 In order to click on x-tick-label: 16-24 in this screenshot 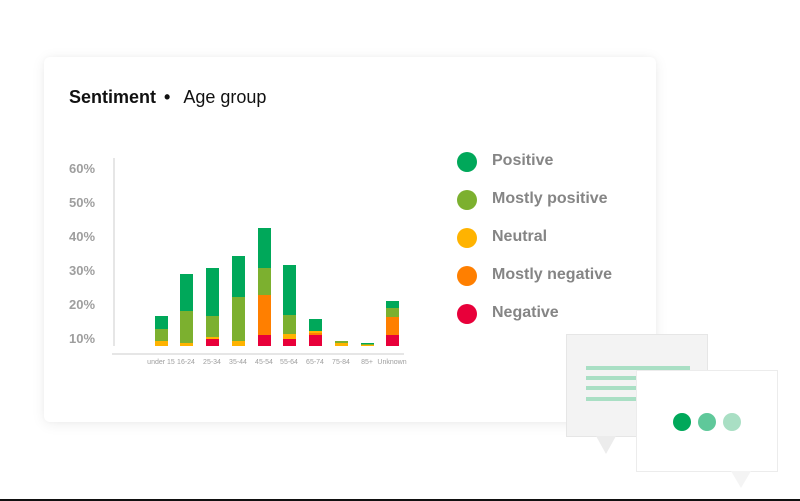, I will do `click(186, 362)`.